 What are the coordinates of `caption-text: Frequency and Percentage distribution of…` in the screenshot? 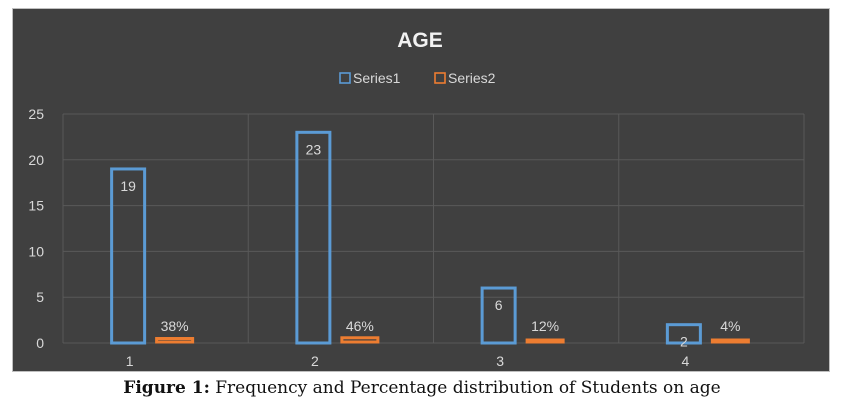 It's located at (465, 388).